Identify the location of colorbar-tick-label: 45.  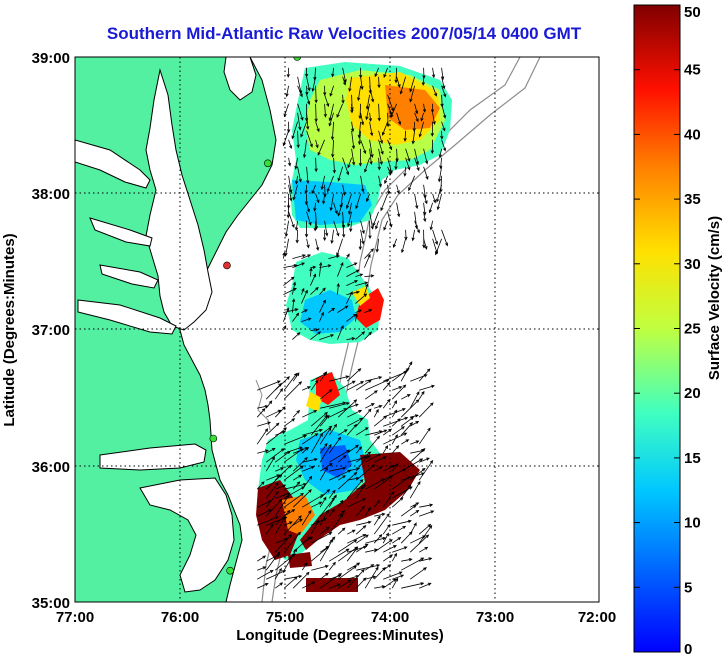
(692, 70).